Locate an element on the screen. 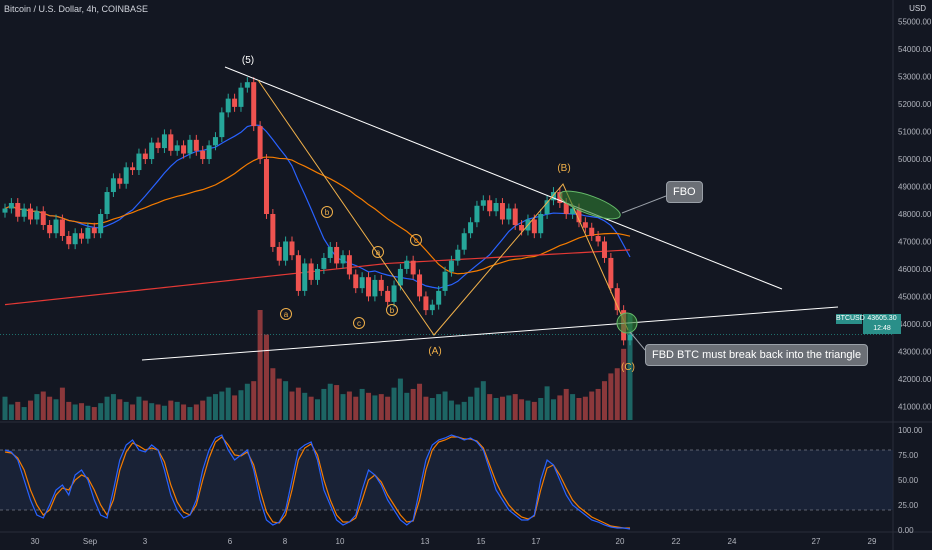 Image resolution: width=932 pixels, height=550 pixels. x-tick-label: 24 is located at coordinates (732, 541).